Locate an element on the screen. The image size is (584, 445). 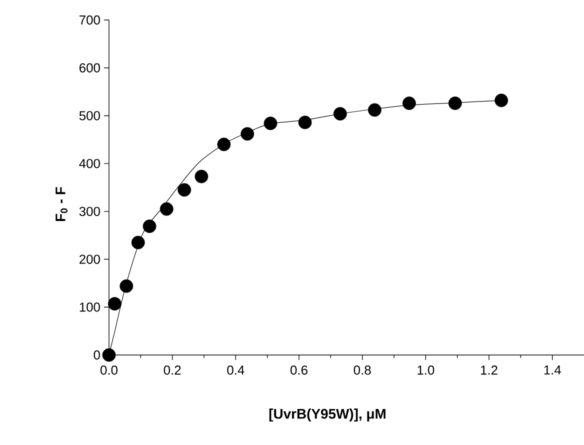
x-tick-label: 1.0 is located at coordinates (426, 370).